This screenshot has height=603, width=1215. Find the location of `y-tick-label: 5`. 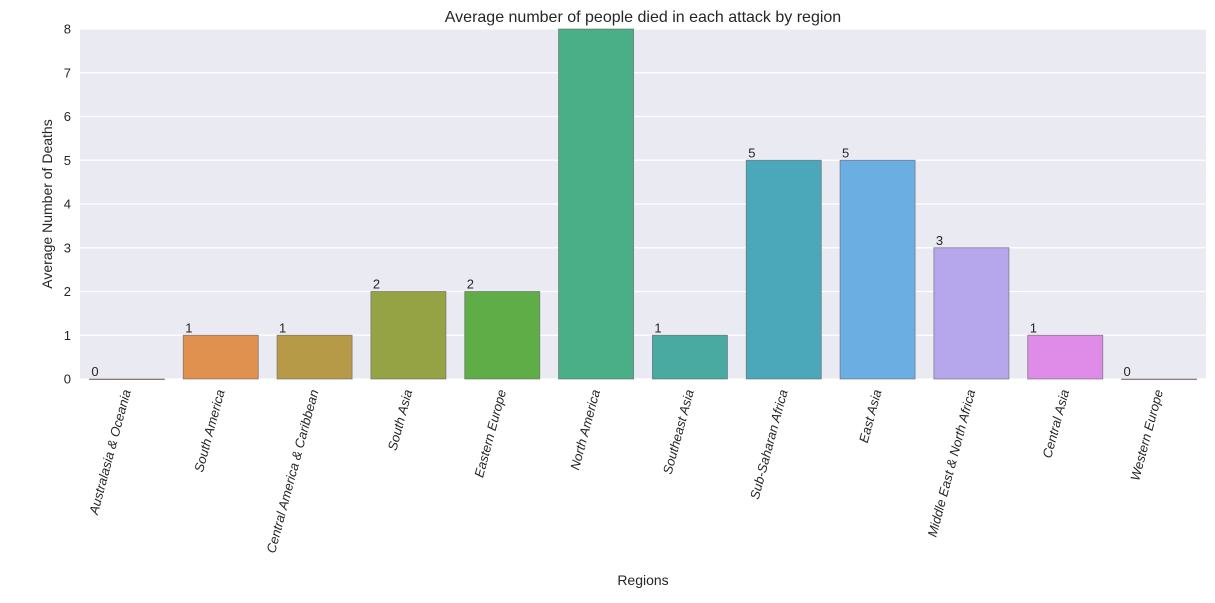

y-tick-label: 5 is located at coordinates (67, 160).